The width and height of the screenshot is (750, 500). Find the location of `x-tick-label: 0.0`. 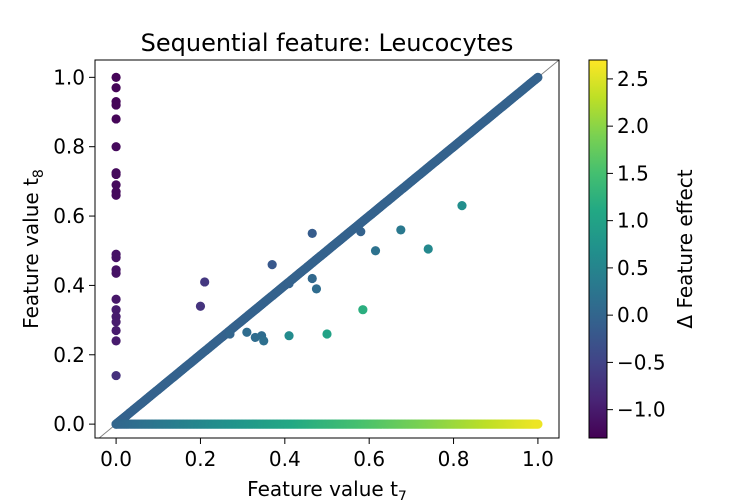

x-tick-label: 0.0 is located at coordinates (116, 459).